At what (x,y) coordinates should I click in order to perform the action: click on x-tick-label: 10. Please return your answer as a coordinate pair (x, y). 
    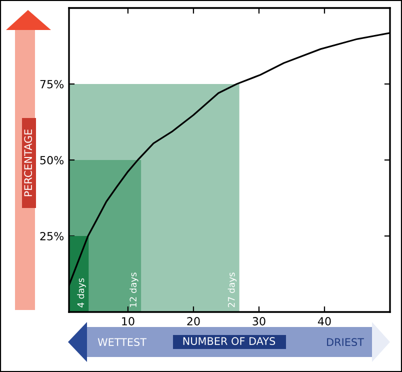
    Looking at the image, I should click on (128, 321).